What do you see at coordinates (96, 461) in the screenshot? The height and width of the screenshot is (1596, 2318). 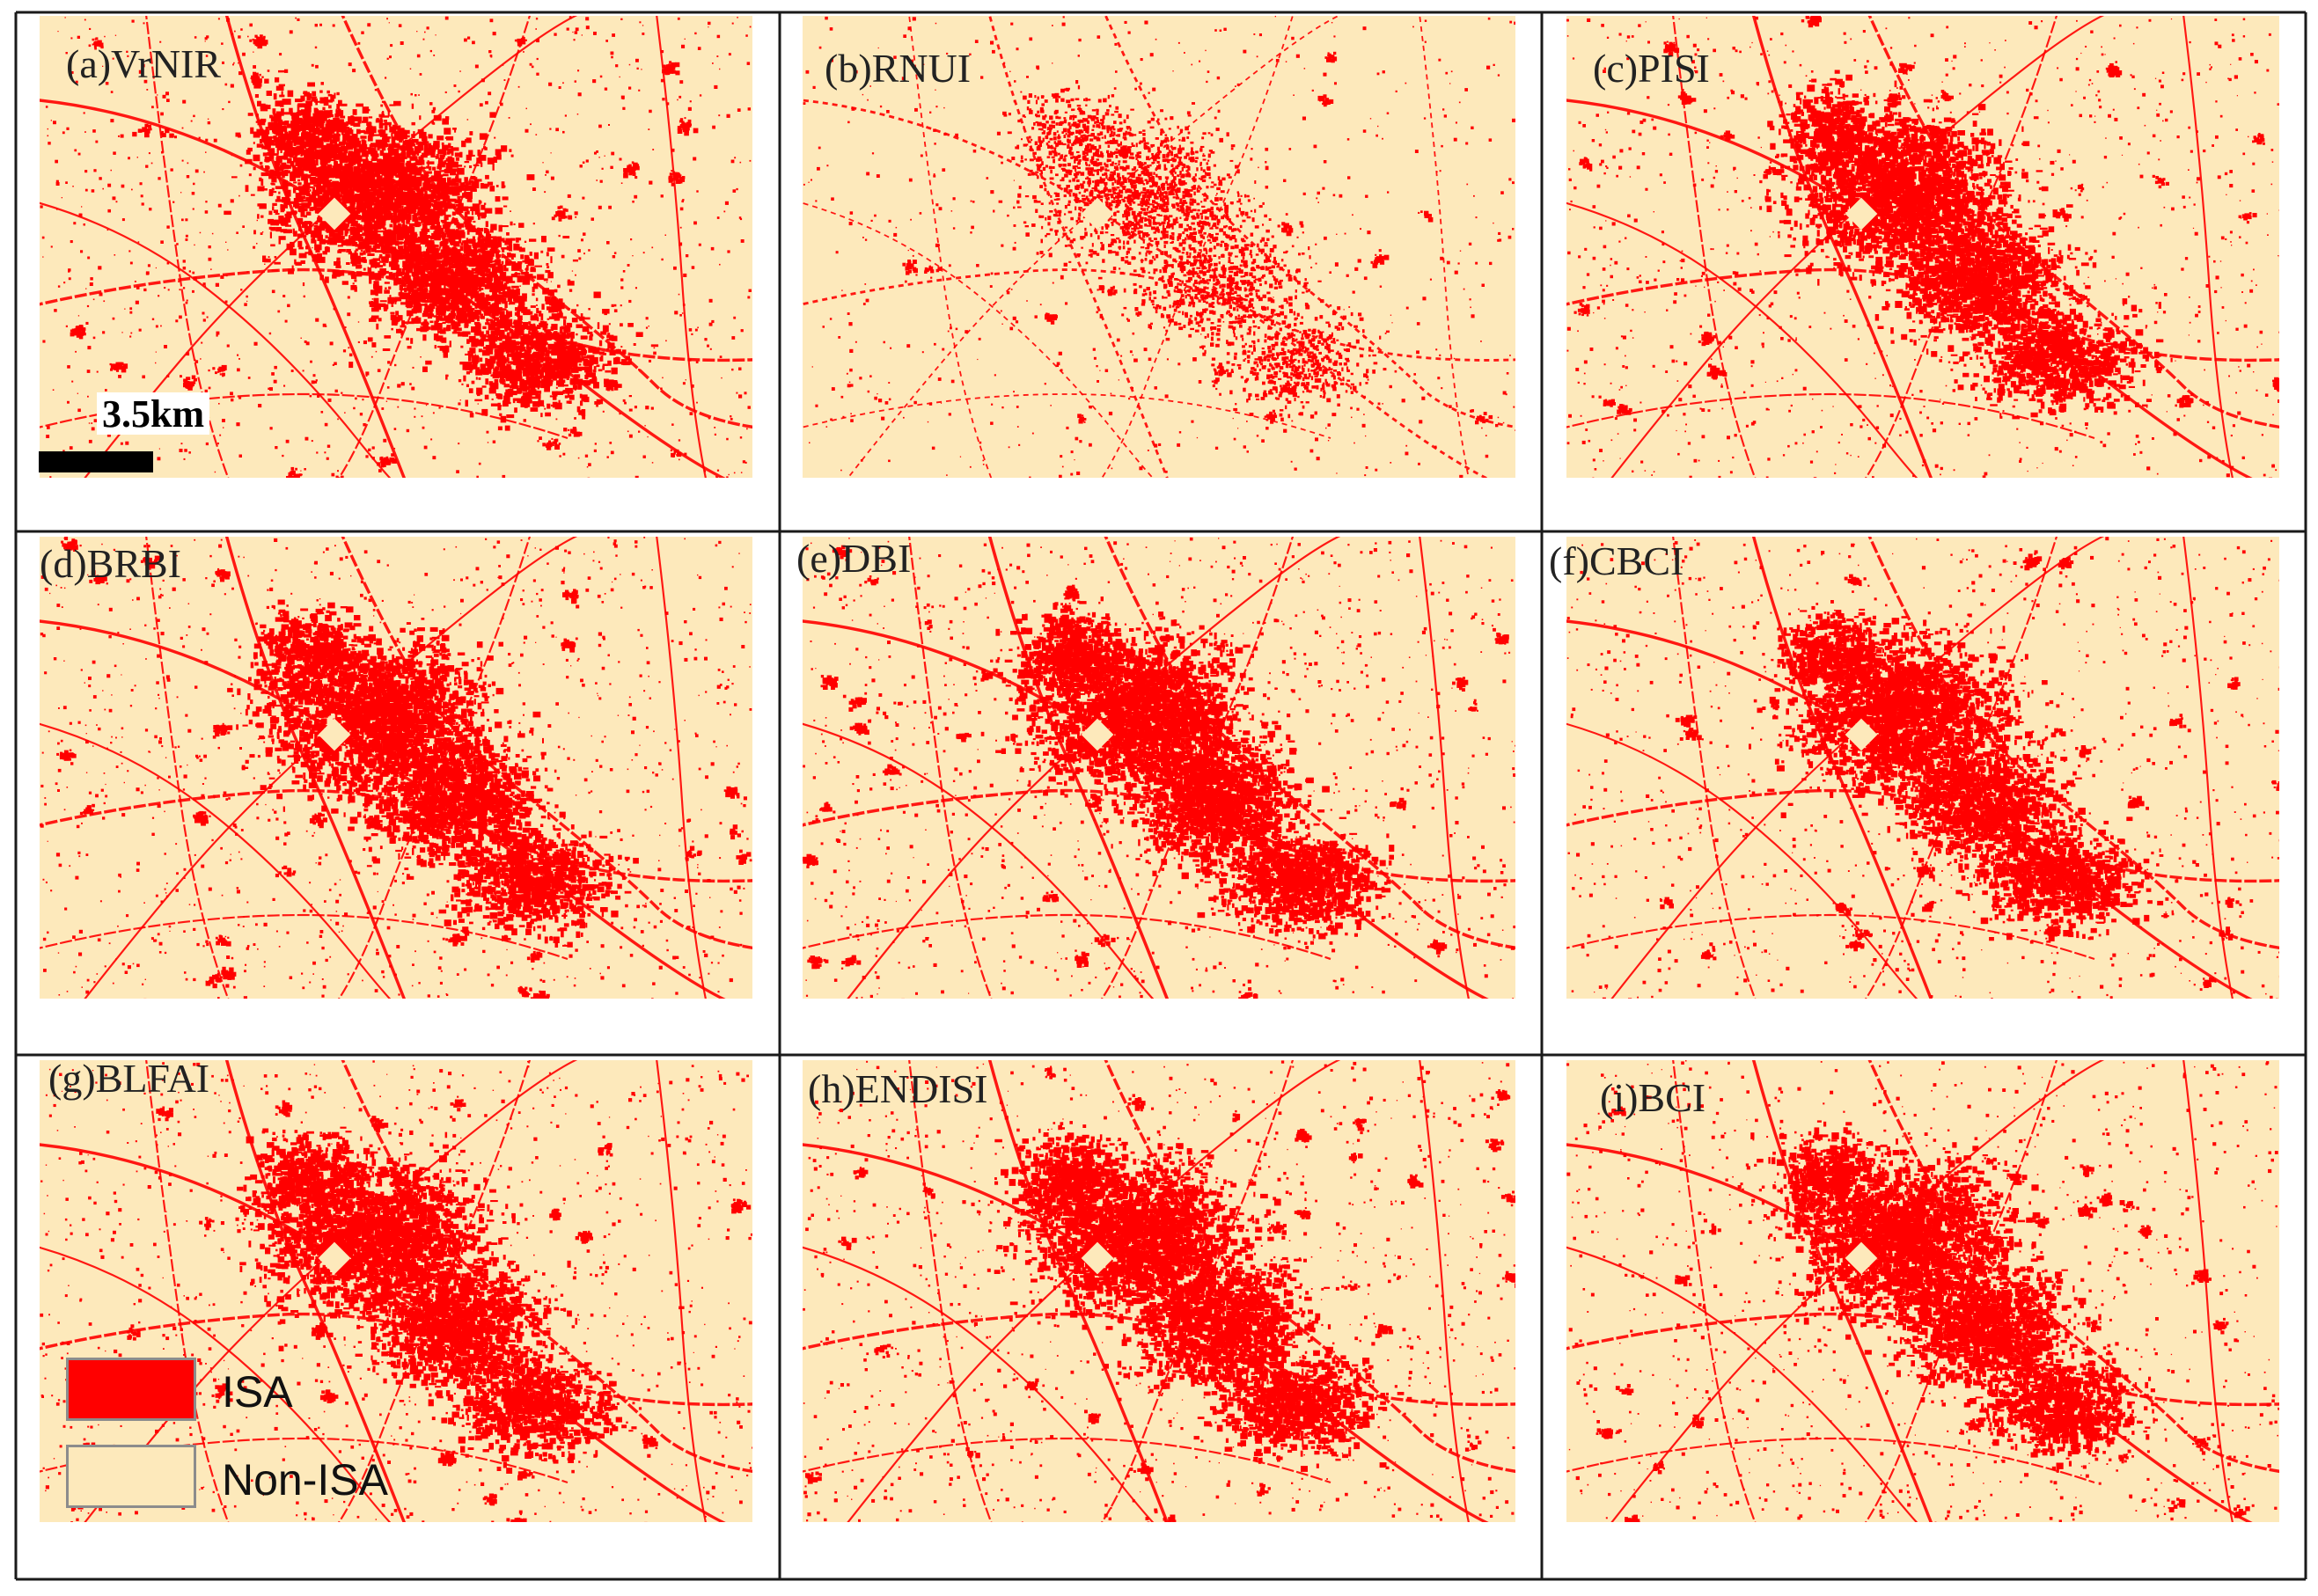 I see `scale-bar` at bounding box center [96, 461].